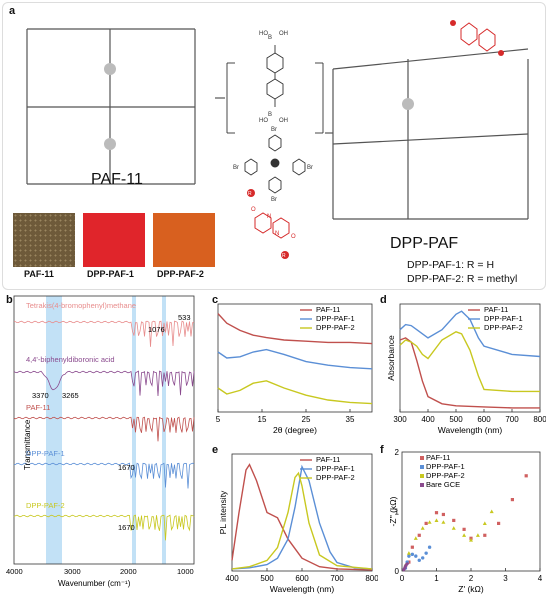  Describe the element at coordinates (310, 168) in the screenshot. I see `br-label-3: Br` at that location.